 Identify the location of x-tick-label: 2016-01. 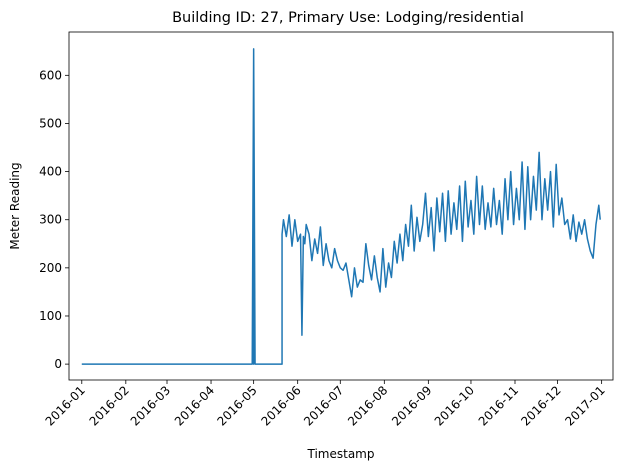
(65, 405).